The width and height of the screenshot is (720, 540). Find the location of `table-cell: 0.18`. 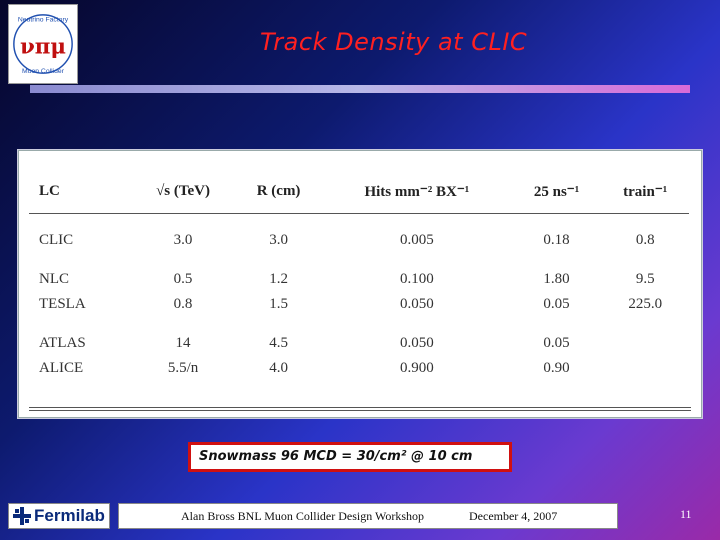

table-cell: 0.18 is located at coordinates (556, 240).